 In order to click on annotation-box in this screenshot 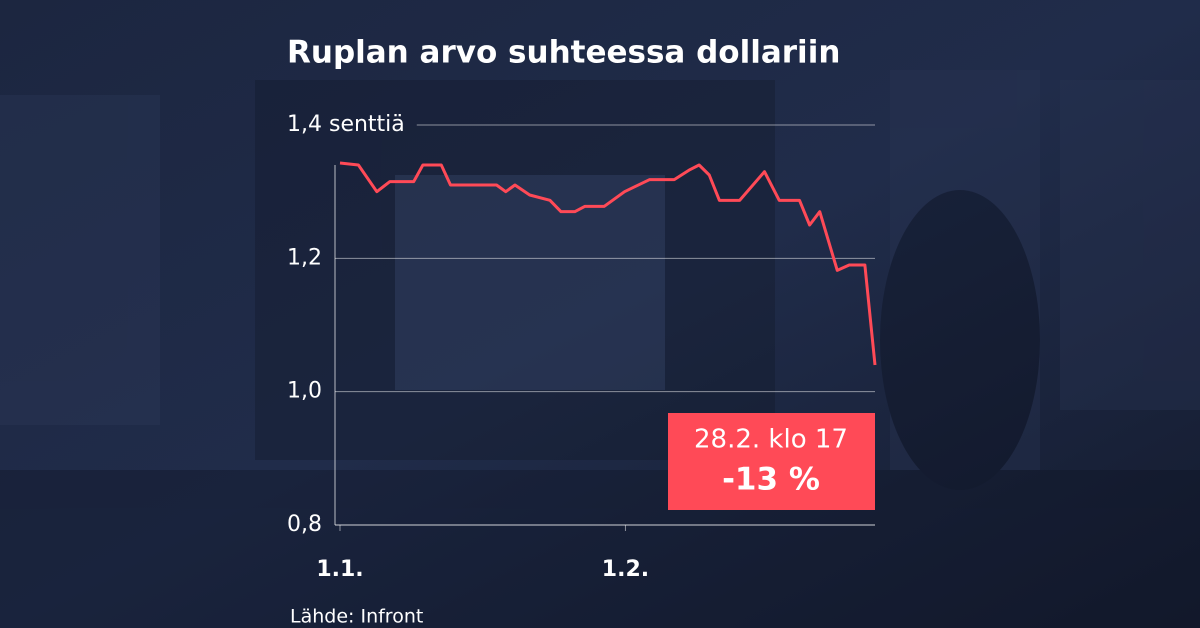, I will do `click(771, 461)`.